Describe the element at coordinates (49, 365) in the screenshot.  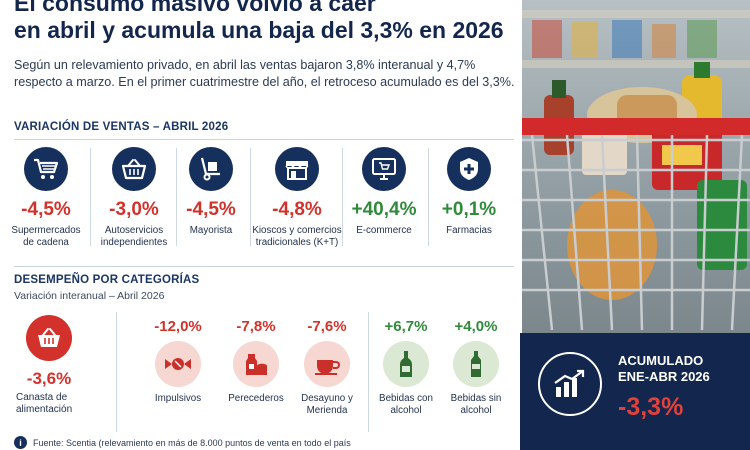
I see `canasta-alimentacion: -3,6% Canasta de alimentación` at that location.